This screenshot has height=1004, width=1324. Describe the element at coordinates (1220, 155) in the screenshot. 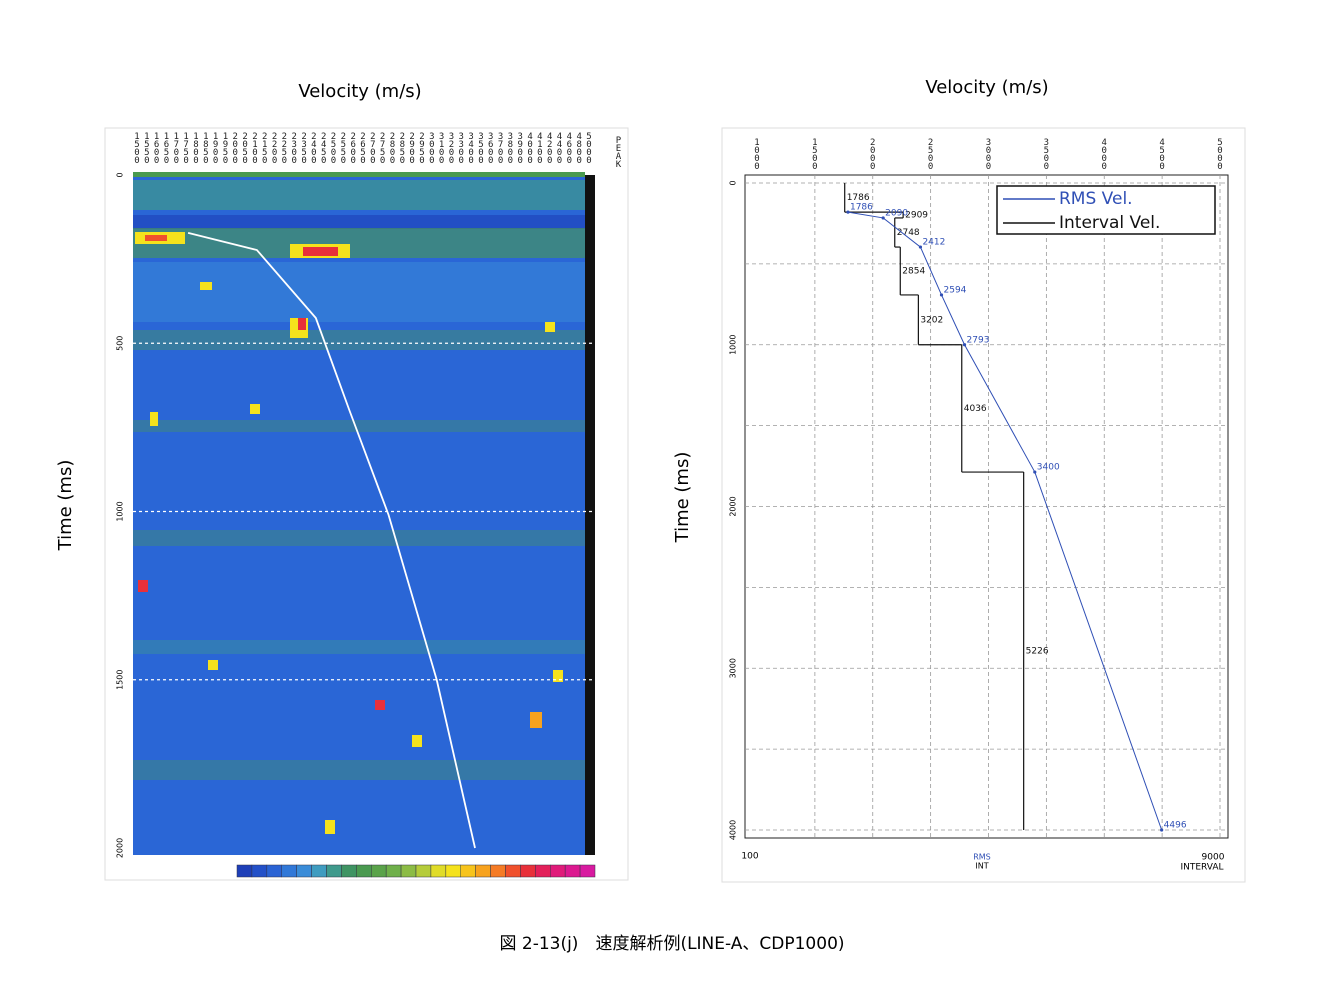

I see `x-tick-label: 5000` at that location.